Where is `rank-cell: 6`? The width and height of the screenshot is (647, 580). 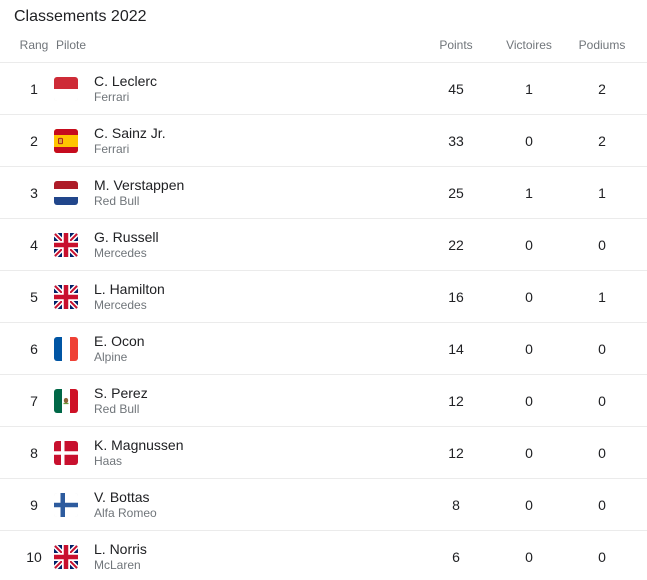
rank-cell: 6 is located at coordinates (34, 348).